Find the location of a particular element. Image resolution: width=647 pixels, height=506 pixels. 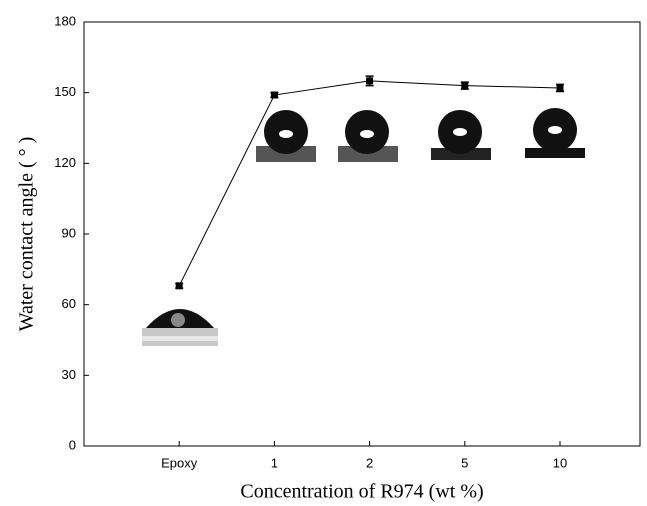

x-tick-label: 5 is located at coordinates (464, 462).